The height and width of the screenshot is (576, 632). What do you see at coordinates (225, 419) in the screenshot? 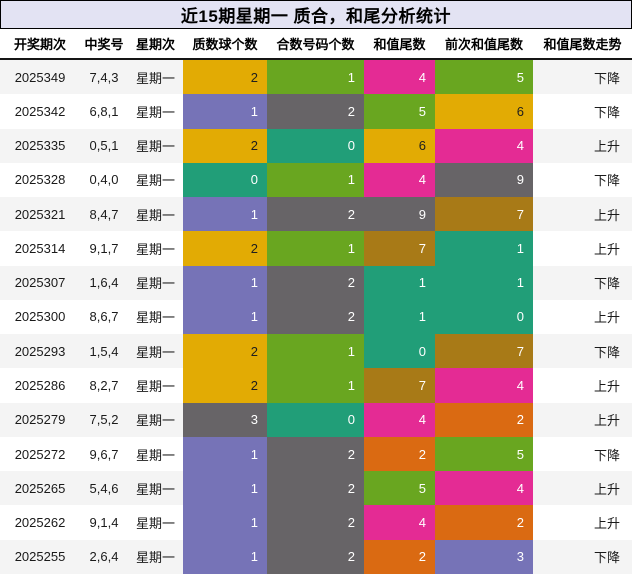
I see `prime-count-cell: 3` at bounding box center [225, 419].